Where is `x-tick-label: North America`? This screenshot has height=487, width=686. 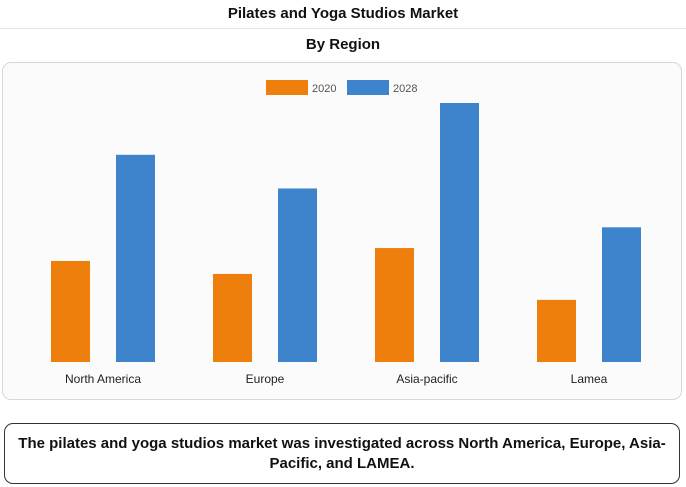 x-tick-label: North America is located at coordinates (103, 379).